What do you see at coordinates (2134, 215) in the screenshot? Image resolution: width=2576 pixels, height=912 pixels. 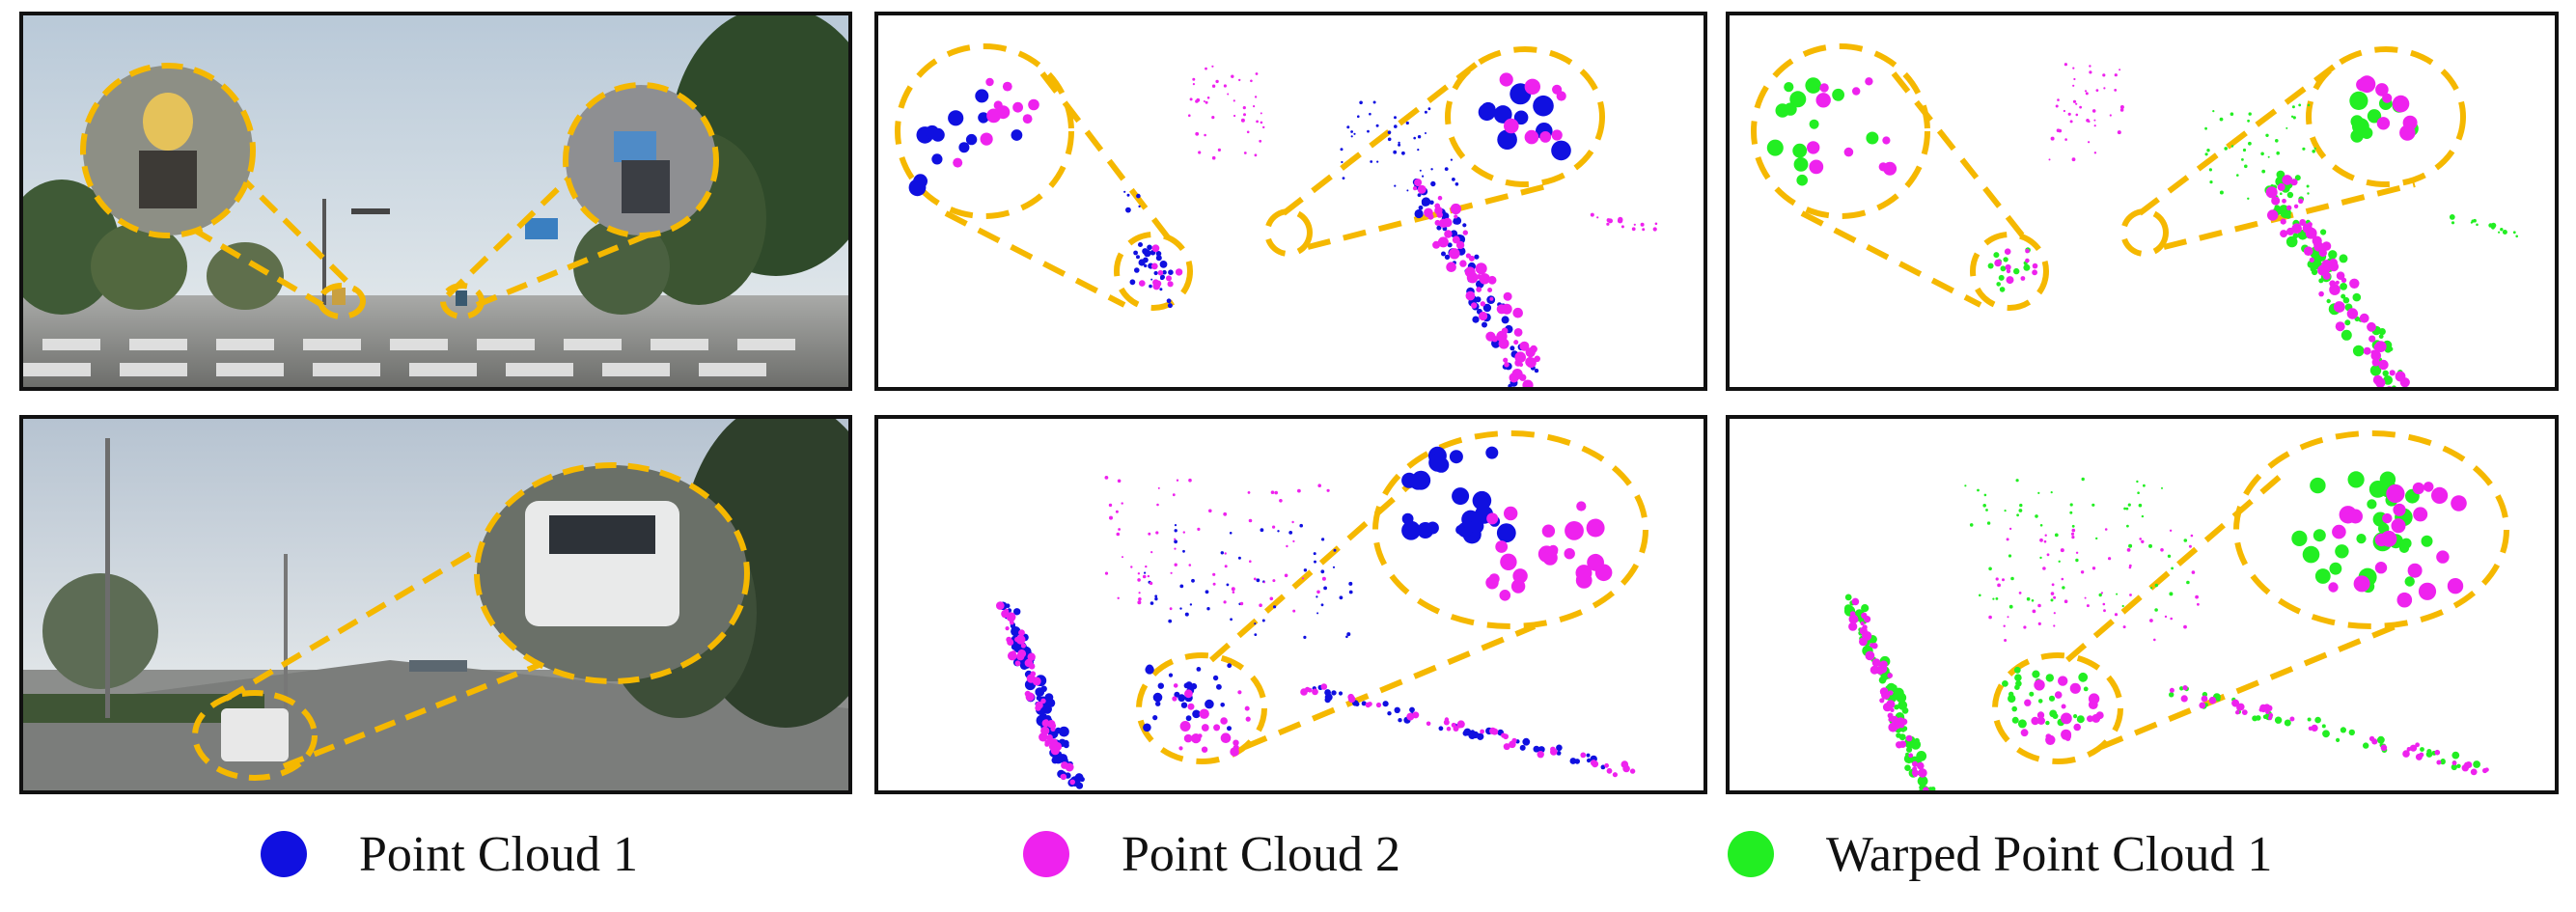 I see `warped-point-cloud-view-row1` at bounding box center [2134, 215].